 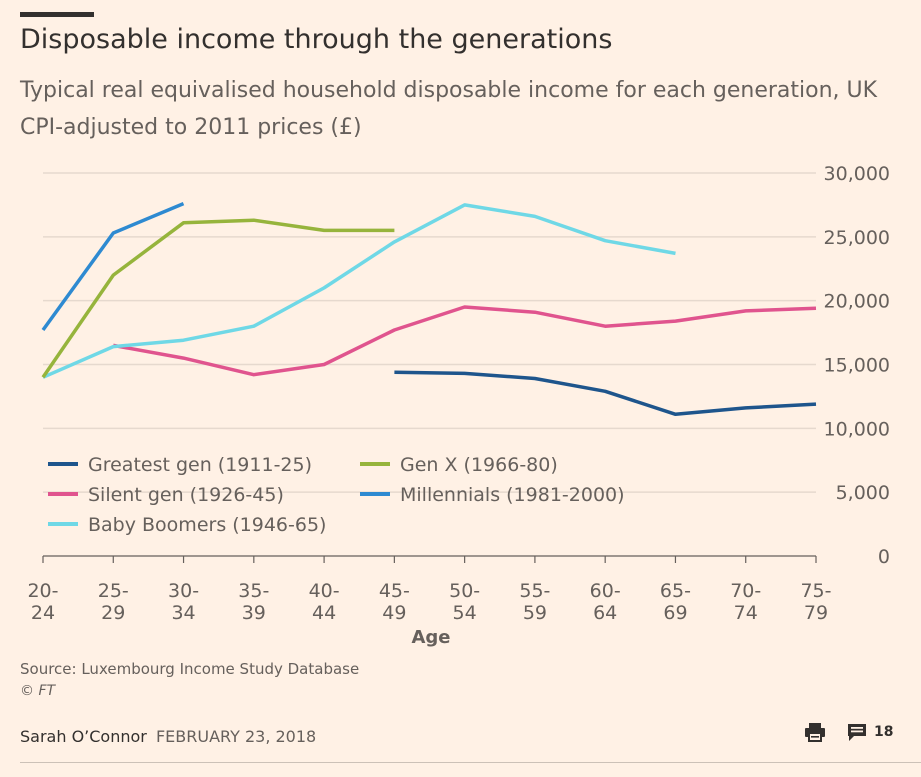 I want to click on x-tick-label: 75-, so click(x=815, y=591).